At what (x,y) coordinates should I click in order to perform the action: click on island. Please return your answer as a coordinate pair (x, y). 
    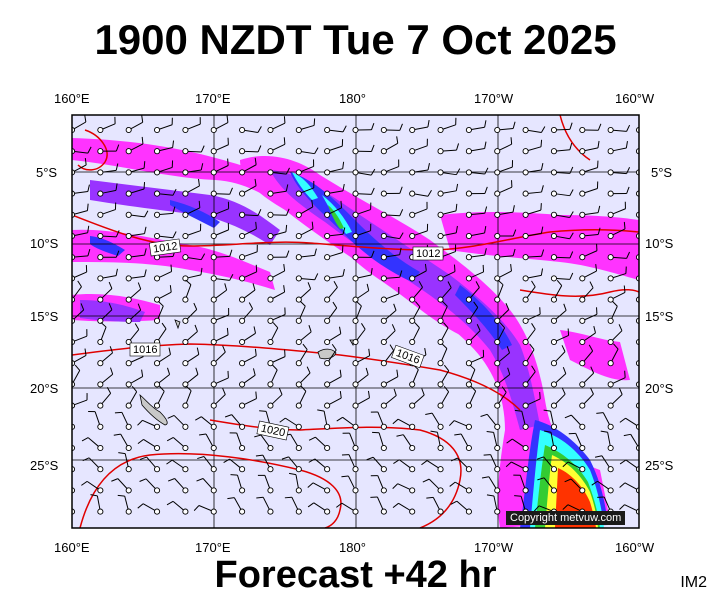
    Looking at the image, I should click on (177, 324).